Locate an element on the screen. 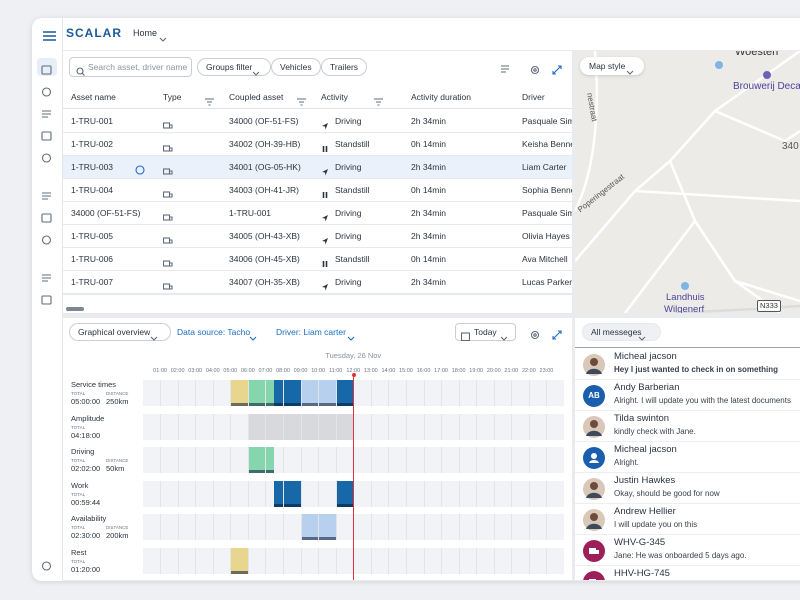 This screenshot has height=600, width=800. driver-select: Driver: Liam carter is located at coordinates (311, 332).